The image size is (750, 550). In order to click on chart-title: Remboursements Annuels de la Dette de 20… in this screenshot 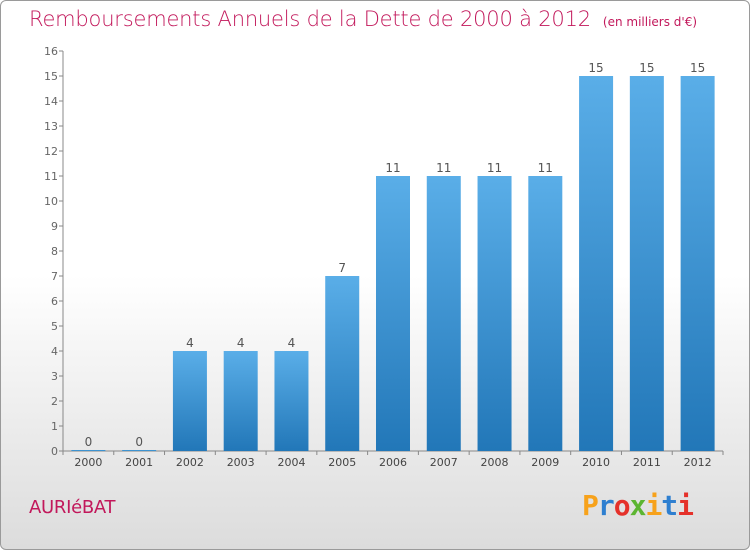, I will do `click(363, 19)`.